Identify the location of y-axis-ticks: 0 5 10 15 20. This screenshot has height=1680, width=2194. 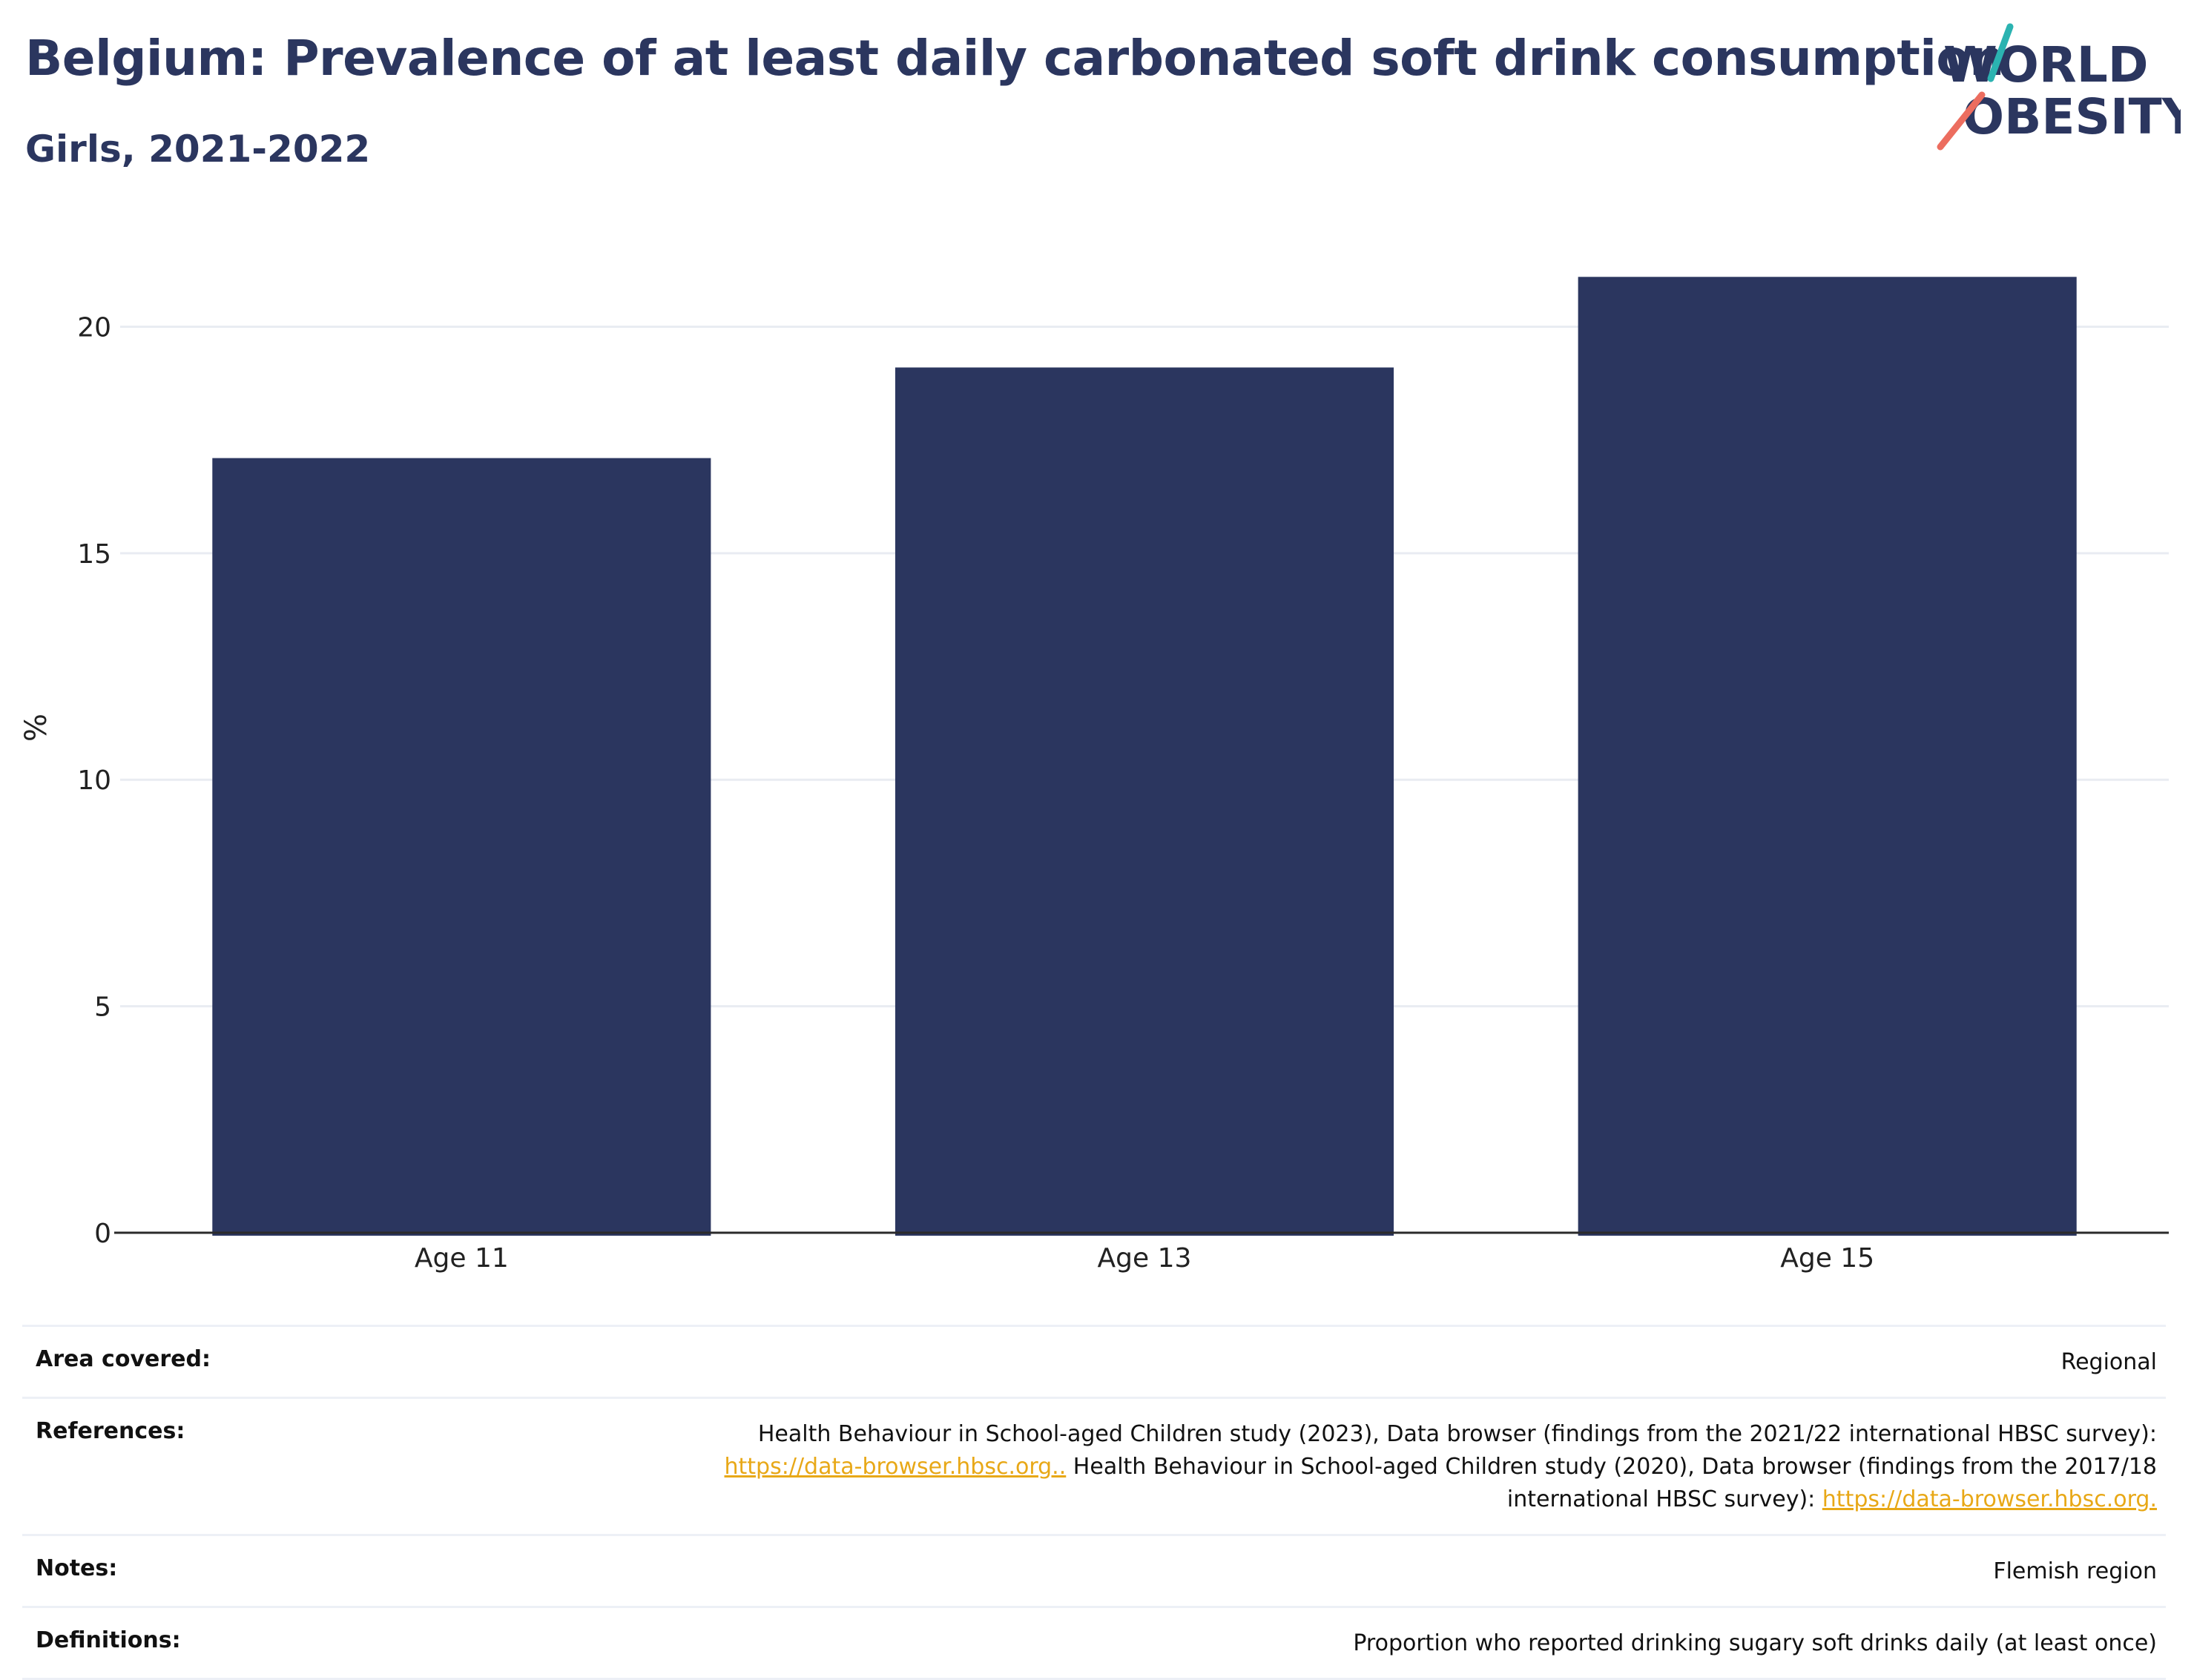
(94, 780).